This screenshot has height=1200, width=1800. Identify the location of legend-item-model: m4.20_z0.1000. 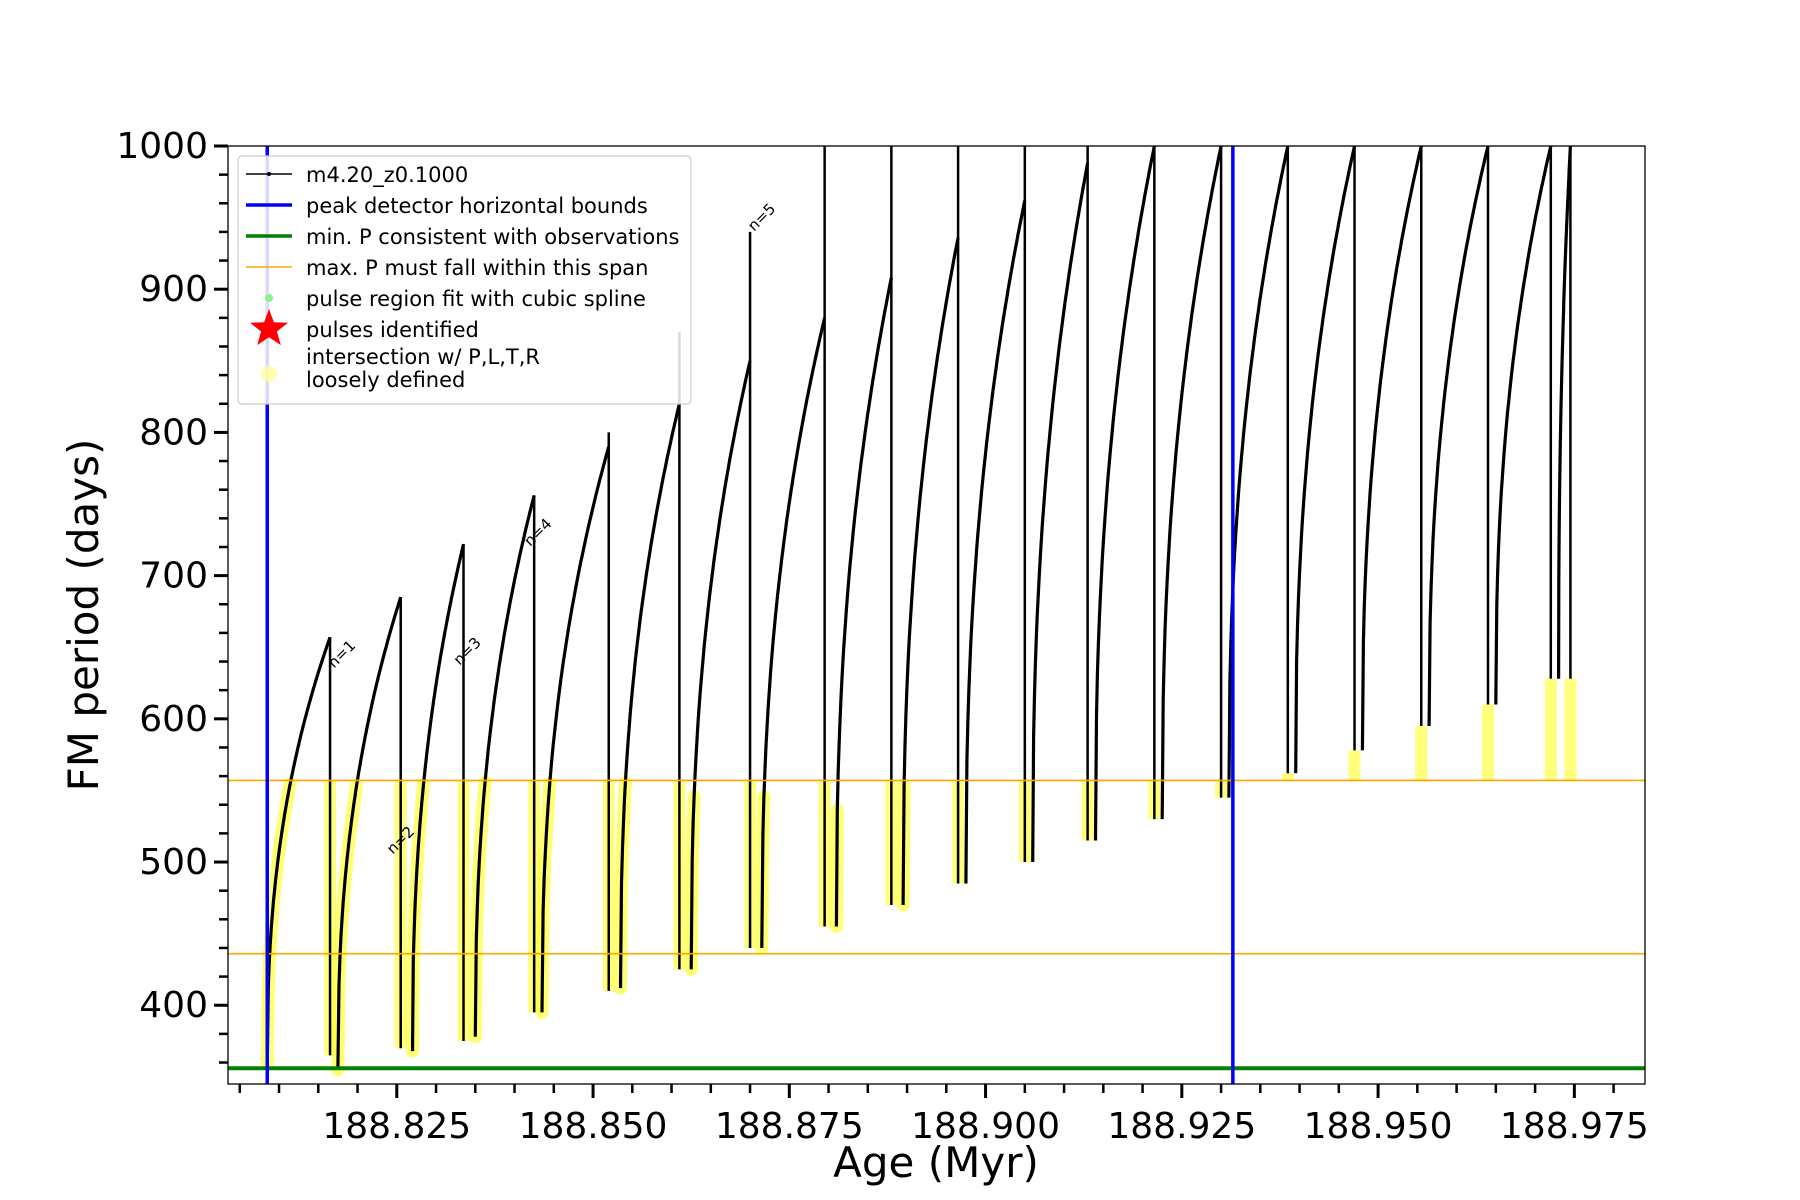
(357, 175).